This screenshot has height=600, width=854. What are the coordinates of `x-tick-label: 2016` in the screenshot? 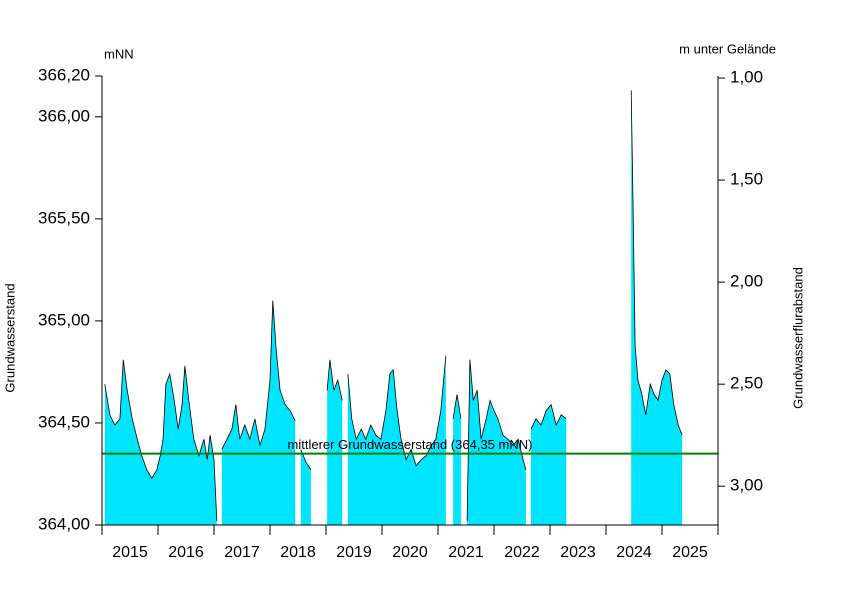 It's located at (186, 552).